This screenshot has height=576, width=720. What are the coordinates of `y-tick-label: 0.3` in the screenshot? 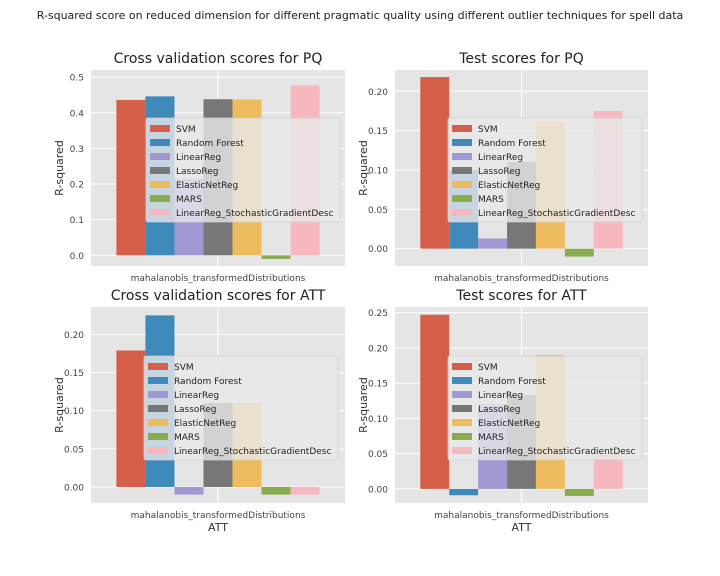 It's located at (77, 150).